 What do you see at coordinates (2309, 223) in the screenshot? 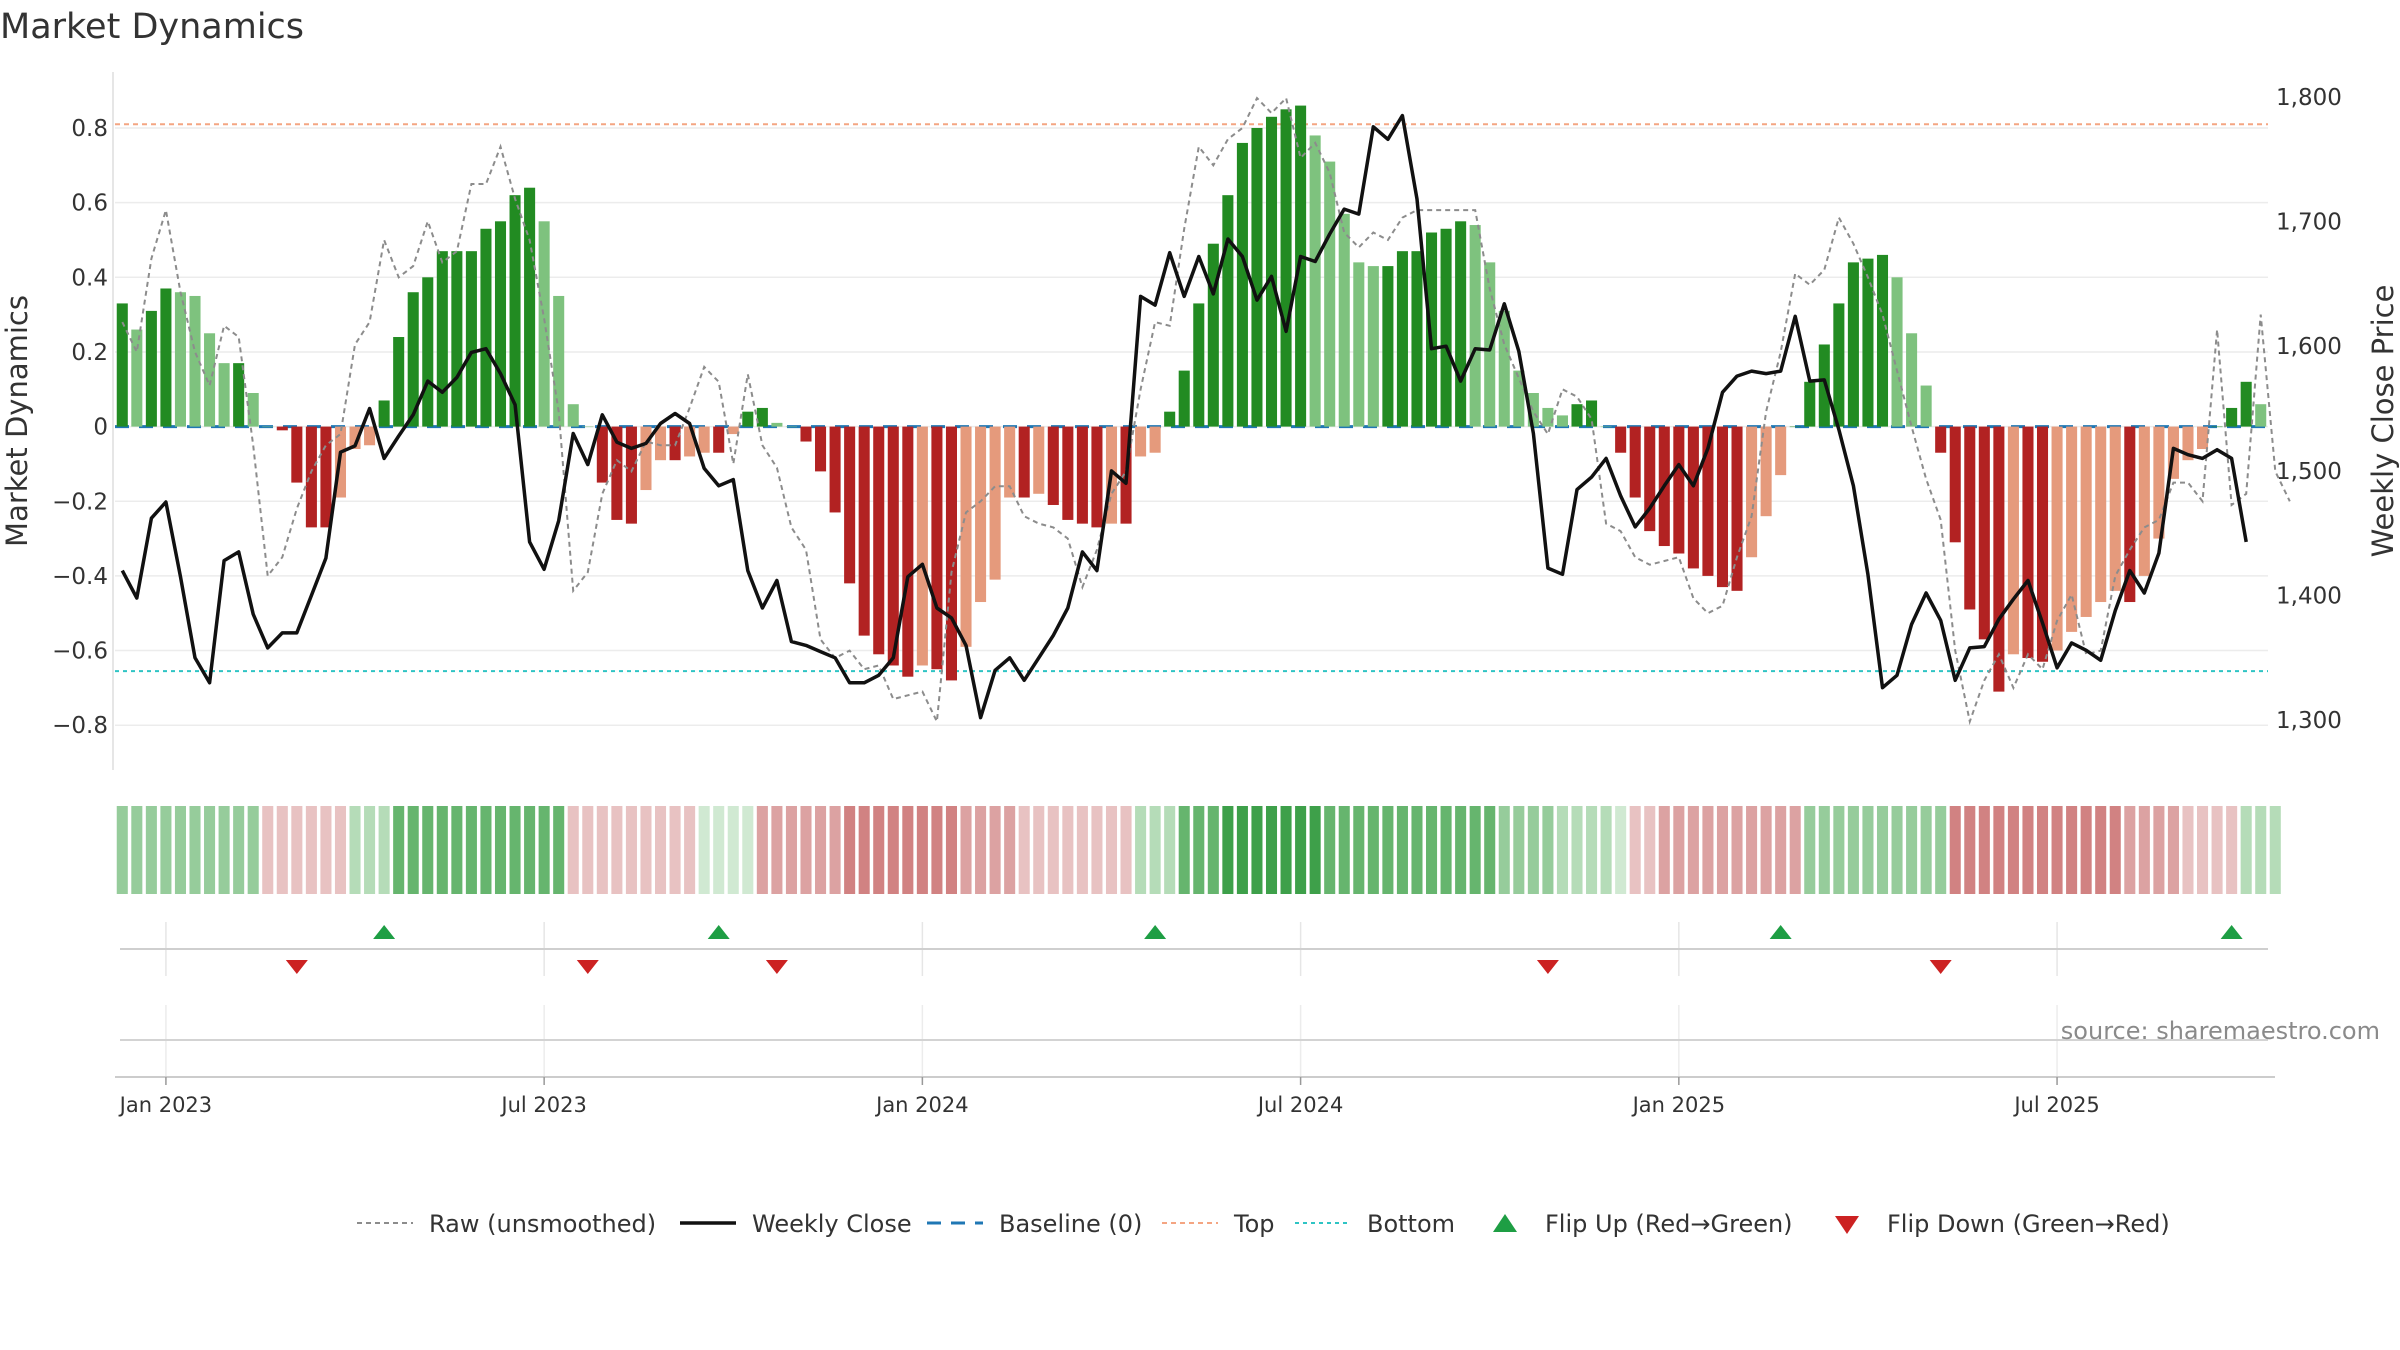
I see `right-tick-label: 1,700` at bounding box center [2309, 223].